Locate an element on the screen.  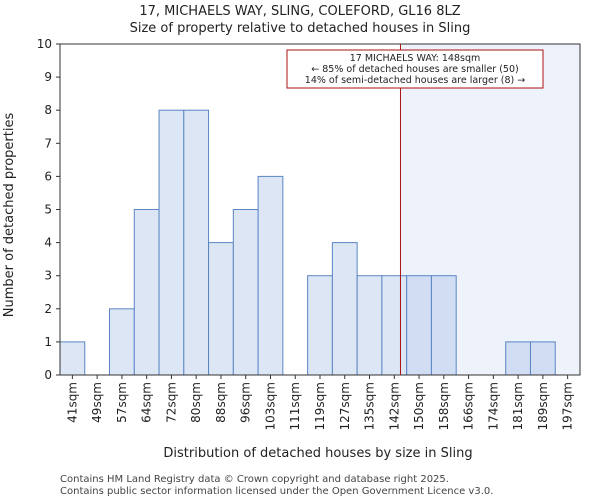
x-tick-label: 166sqm is located at coordinates (469, 406).